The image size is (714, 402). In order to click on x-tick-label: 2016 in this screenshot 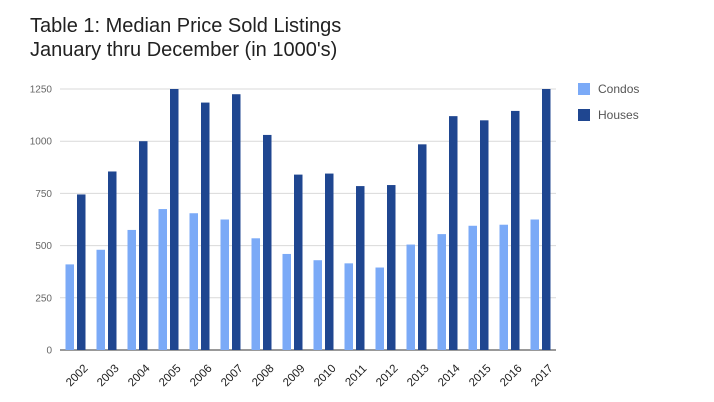, I will do `click(511, 376)`.